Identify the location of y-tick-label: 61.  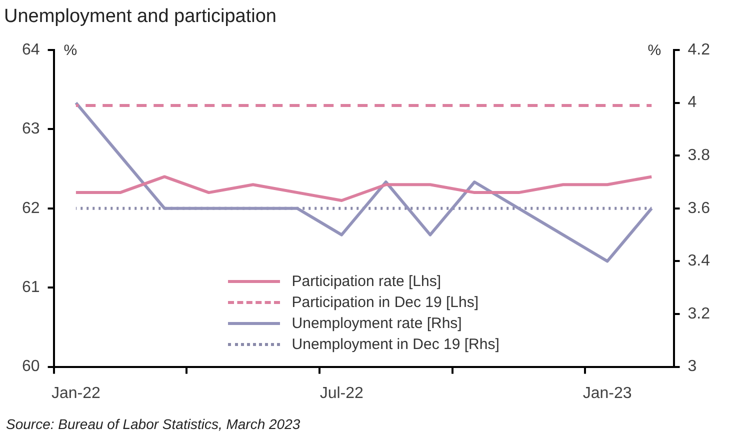
(31, 287).